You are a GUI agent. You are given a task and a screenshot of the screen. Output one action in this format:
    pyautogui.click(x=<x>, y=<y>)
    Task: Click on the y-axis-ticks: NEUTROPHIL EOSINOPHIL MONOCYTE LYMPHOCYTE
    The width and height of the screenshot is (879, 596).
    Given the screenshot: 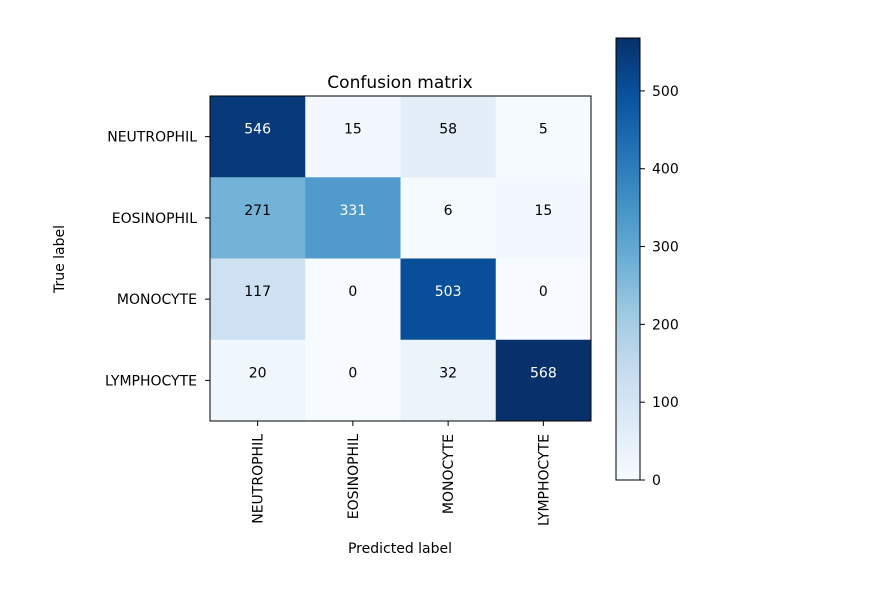 What is the action you would take?
    pyautogui.click(x=157, y=259)
    